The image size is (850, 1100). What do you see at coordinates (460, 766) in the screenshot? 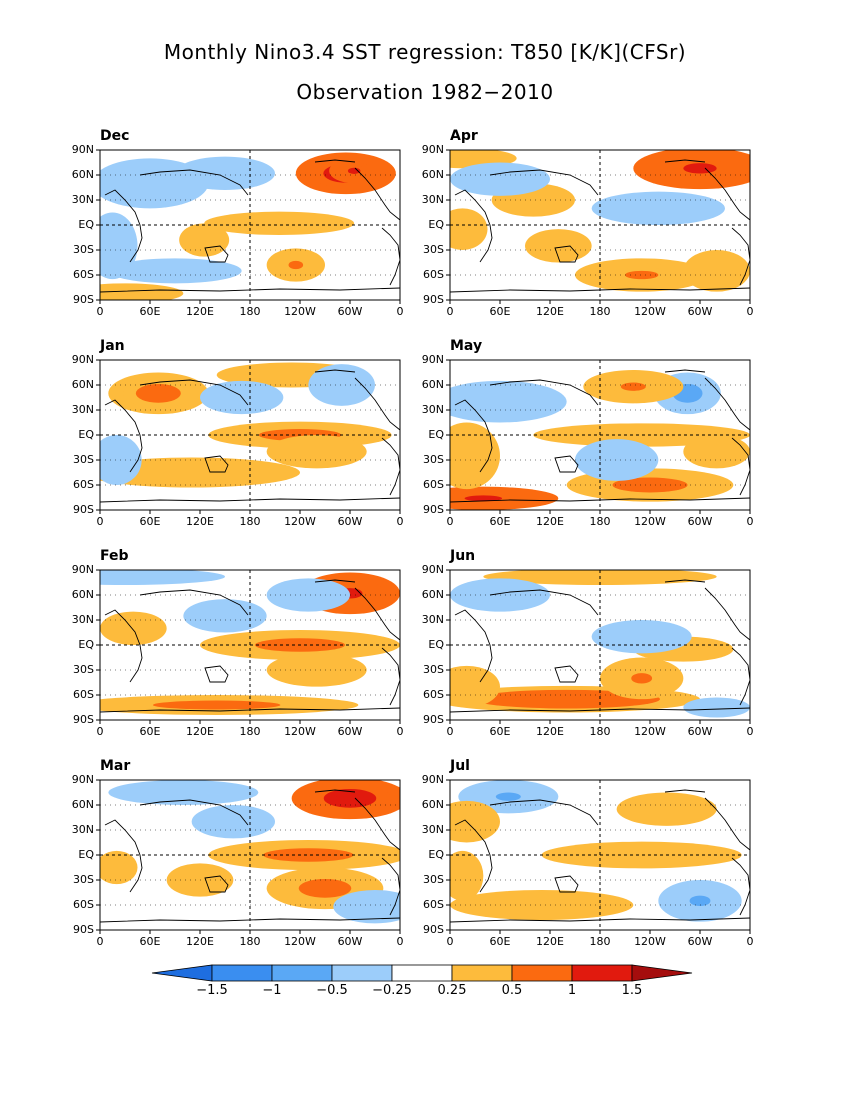
I see `panel-label-jul: Jul` at bounding box center [460, 766].